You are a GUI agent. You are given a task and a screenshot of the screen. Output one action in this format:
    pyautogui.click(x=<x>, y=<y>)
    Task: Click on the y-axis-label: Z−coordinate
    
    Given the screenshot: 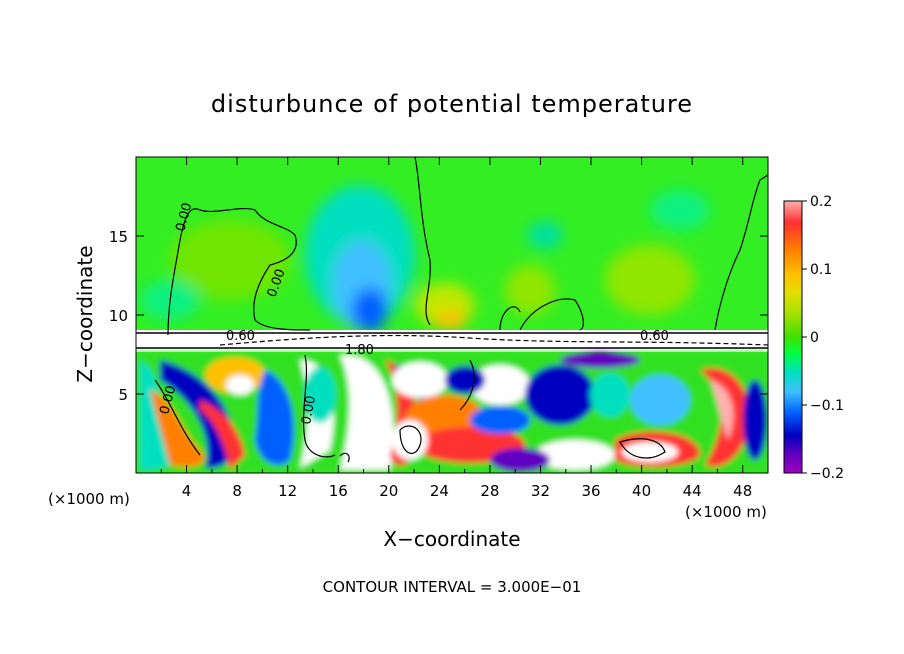 What is the action you would take?
    pyautogui.click(x=85, y=313)
    